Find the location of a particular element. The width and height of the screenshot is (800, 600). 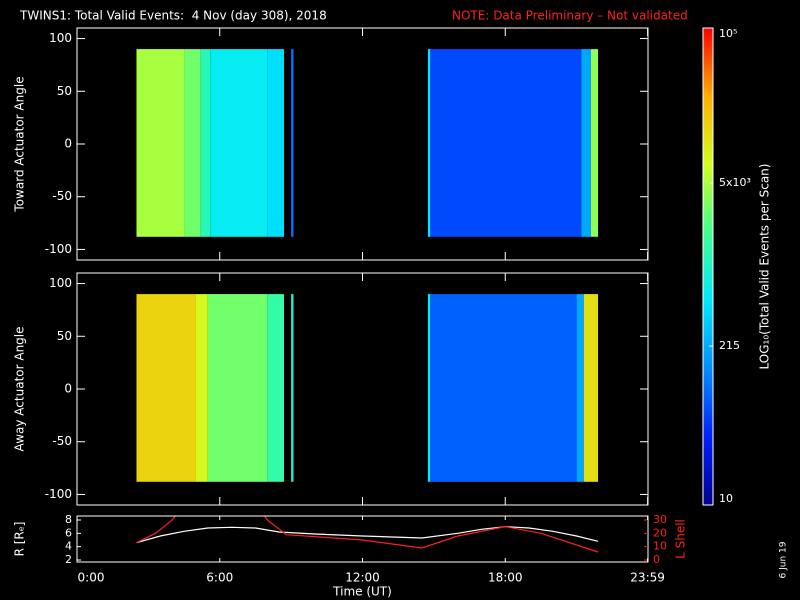

x-tick-label: 6:00 is located at coordinates (219, 578).